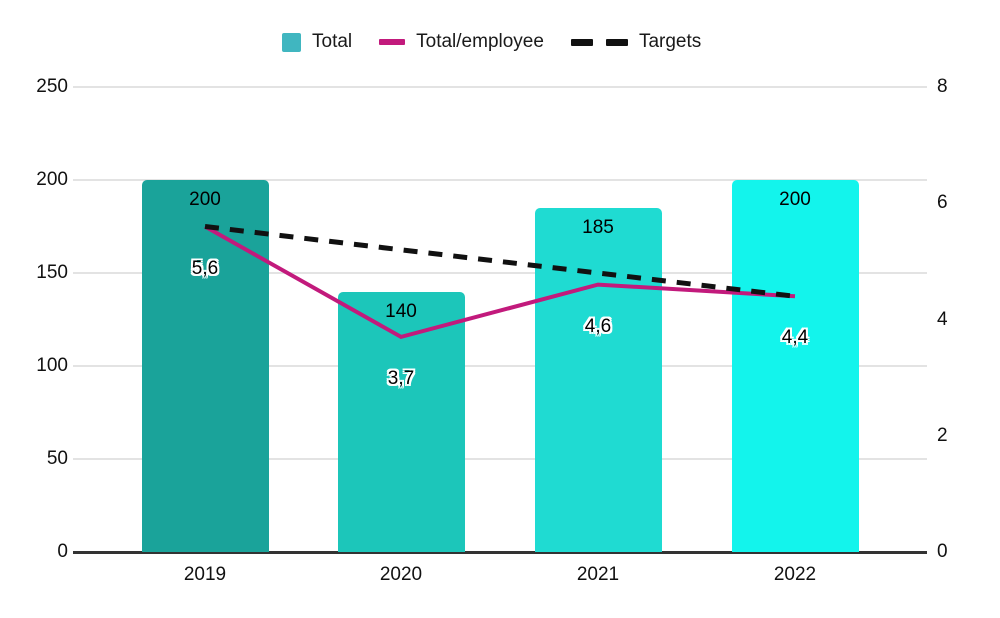 This screenshot has height=618, width=1000. Describe the element at coordinates (291, 42) in the screenshot. I see `total-series-swatch` at that location.